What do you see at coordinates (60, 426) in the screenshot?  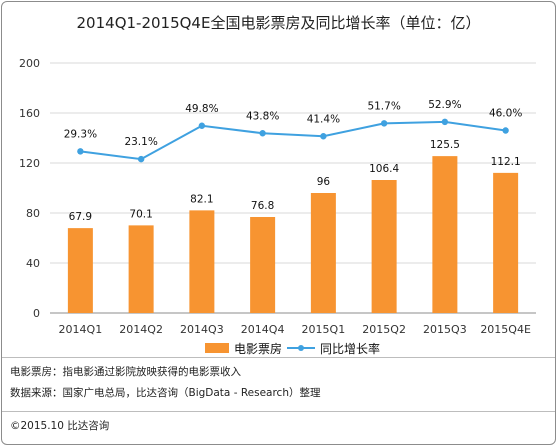 I see `copyright-note: ©2015.10 比达咨询` at bounding box center [60, 426].